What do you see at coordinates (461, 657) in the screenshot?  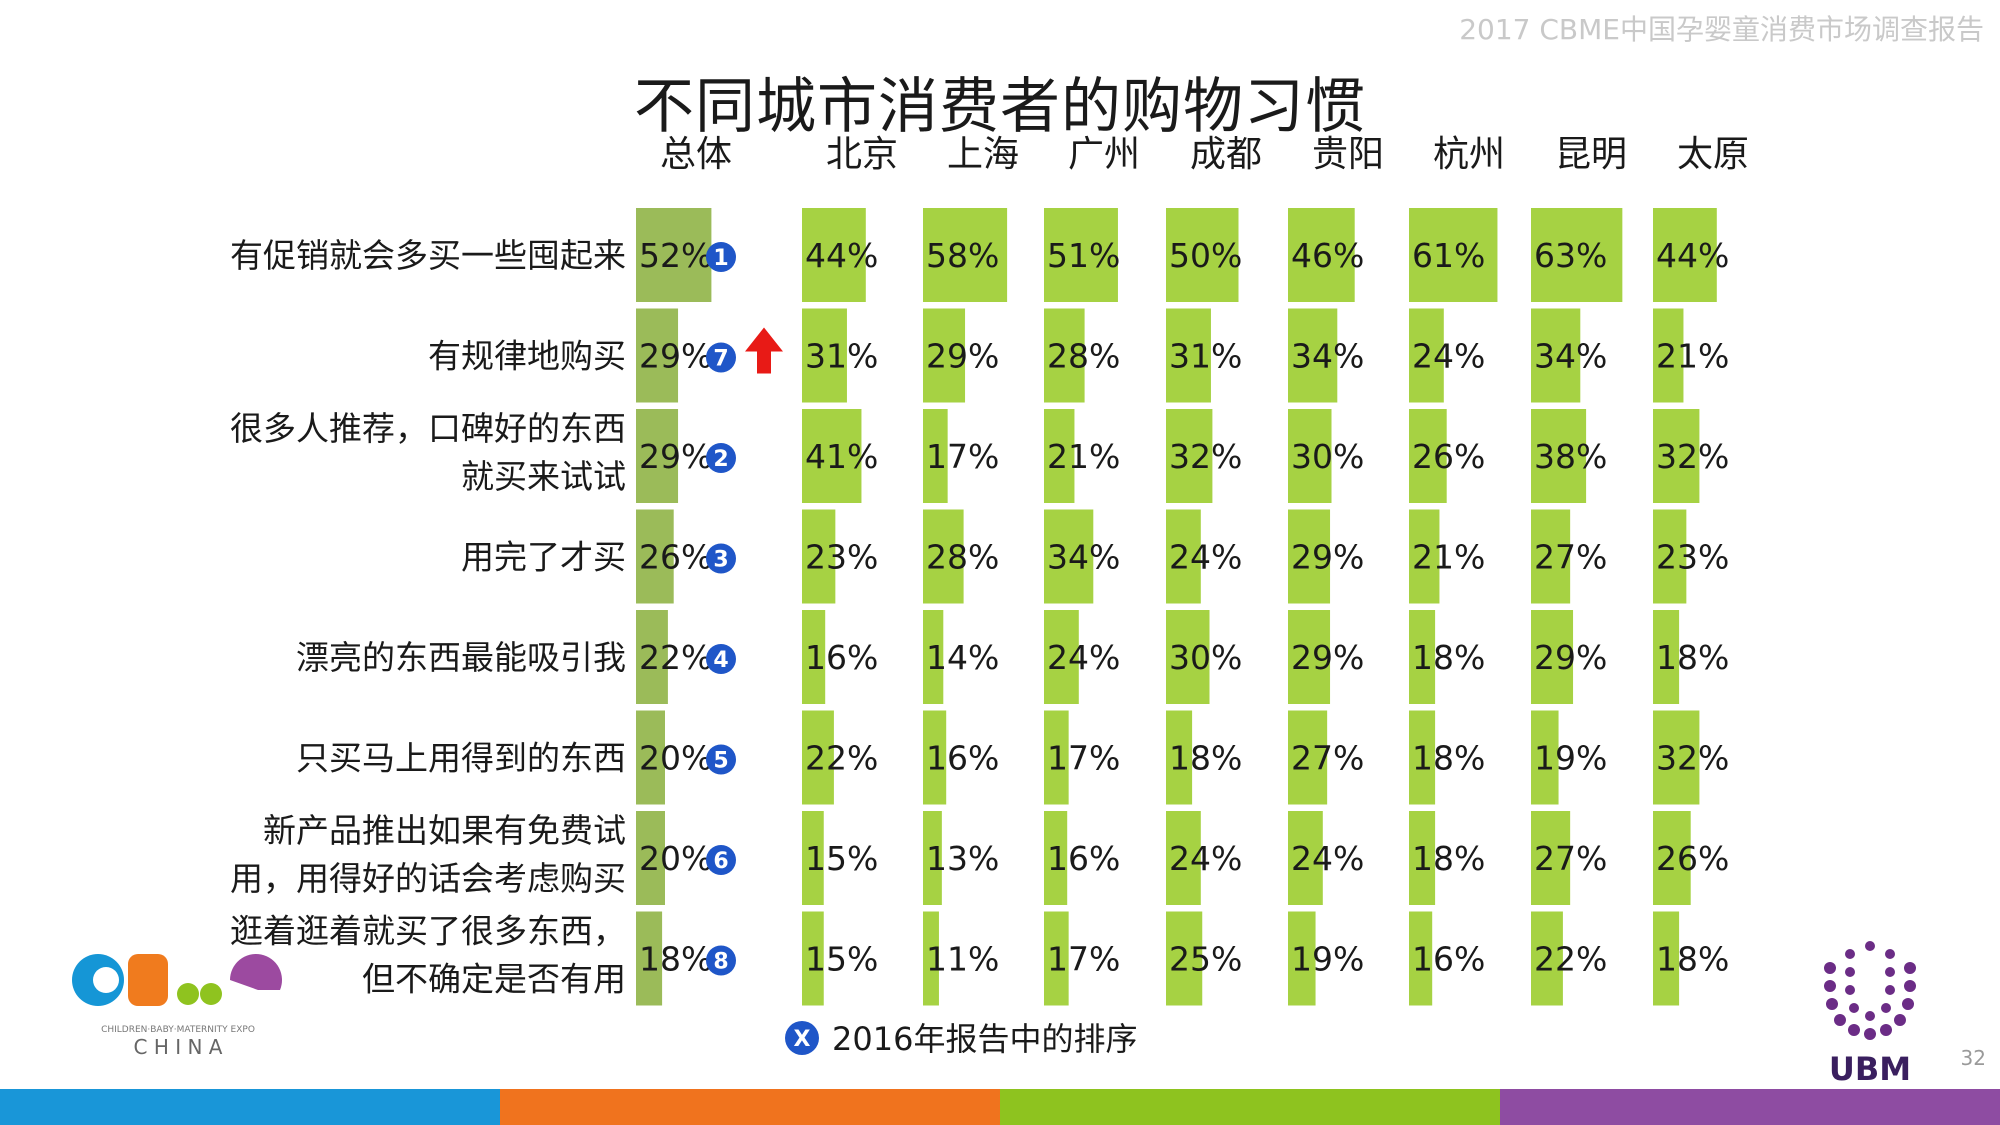 I see `row-label: 漂亮的东西最能吸引我` at bounding box center [461, 657].